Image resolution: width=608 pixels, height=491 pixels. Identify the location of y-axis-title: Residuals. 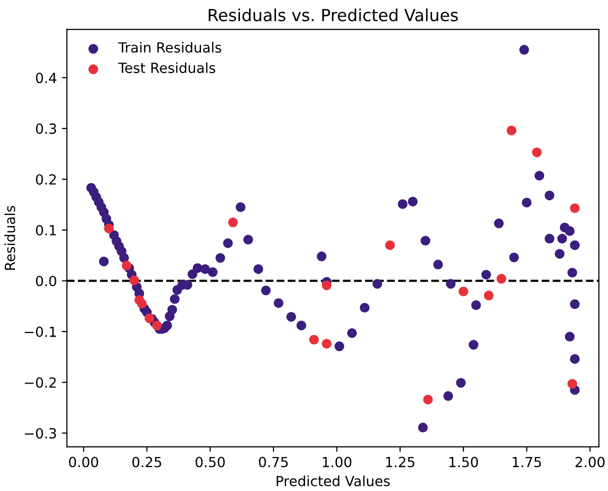
(10, 238).